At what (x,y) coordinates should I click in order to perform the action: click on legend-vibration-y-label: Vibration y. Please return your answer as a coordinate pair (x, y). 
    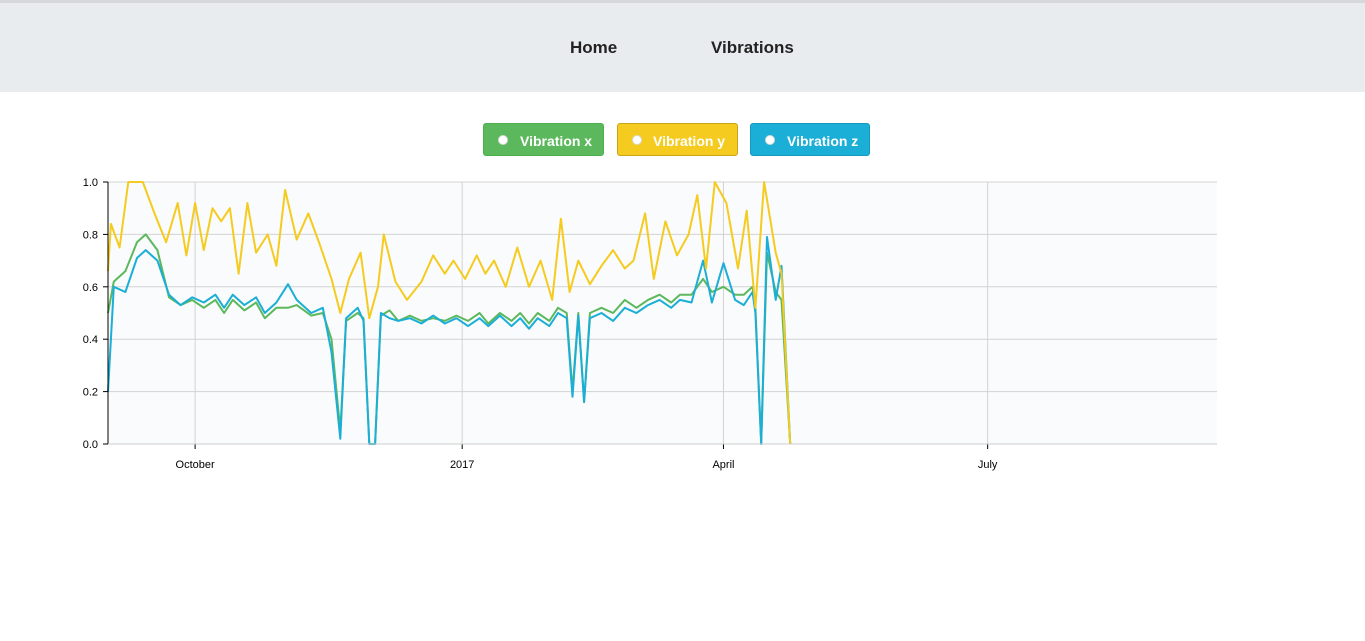
    Looking at the image, I should click on (689, 141).